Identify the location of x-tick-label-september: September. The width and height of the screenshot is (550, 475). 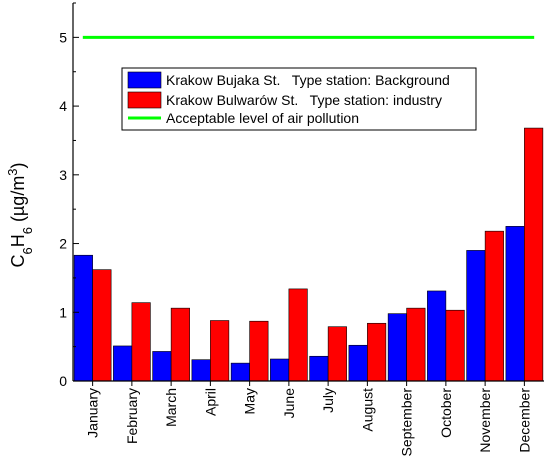
(407, 422).